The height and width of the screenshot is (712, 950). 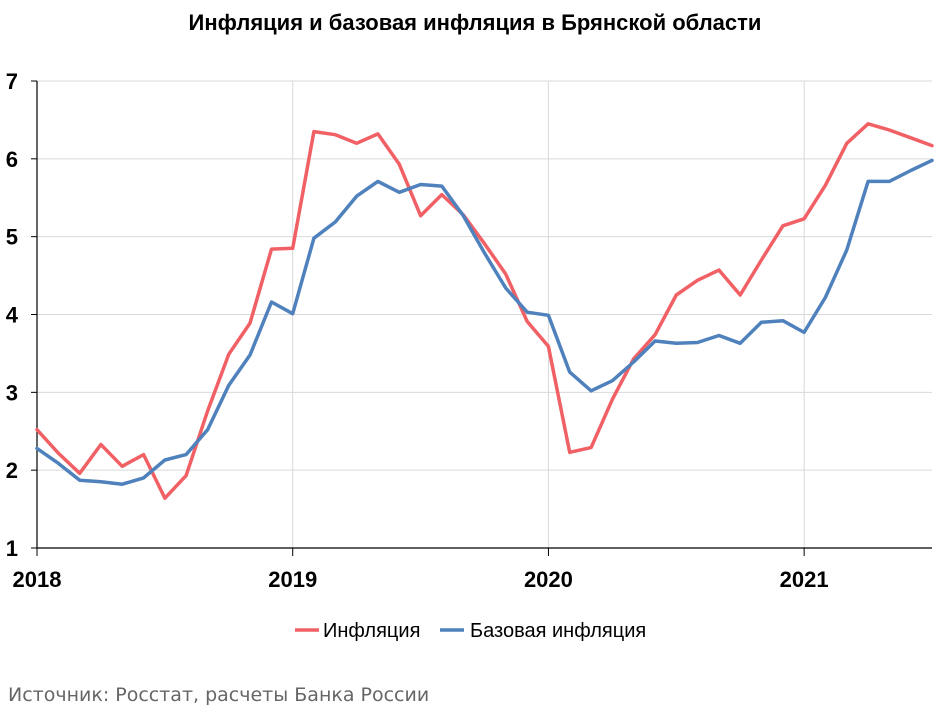 What do you see at coordinates (12, 548) in the screenshot?
I see `y-tick-label: 1` at bounding box center [12, 548].